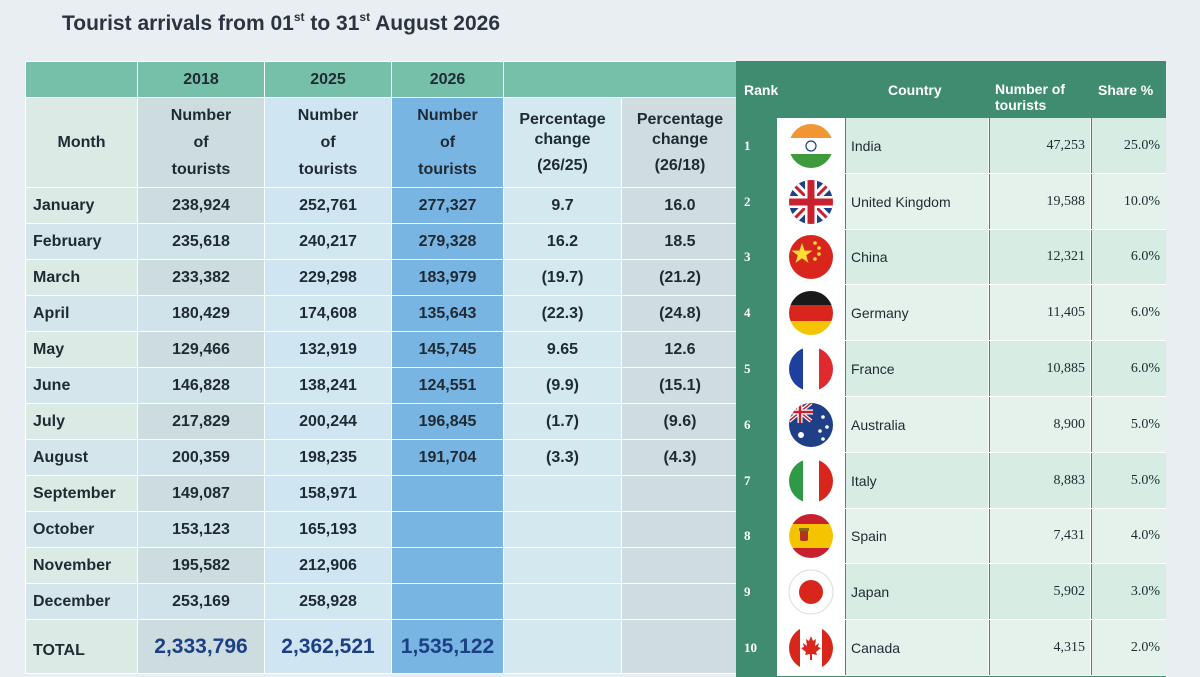  Describe the element at coordinates (811, 313) in the screenshot. I see `germany-flag-icon` at that location.